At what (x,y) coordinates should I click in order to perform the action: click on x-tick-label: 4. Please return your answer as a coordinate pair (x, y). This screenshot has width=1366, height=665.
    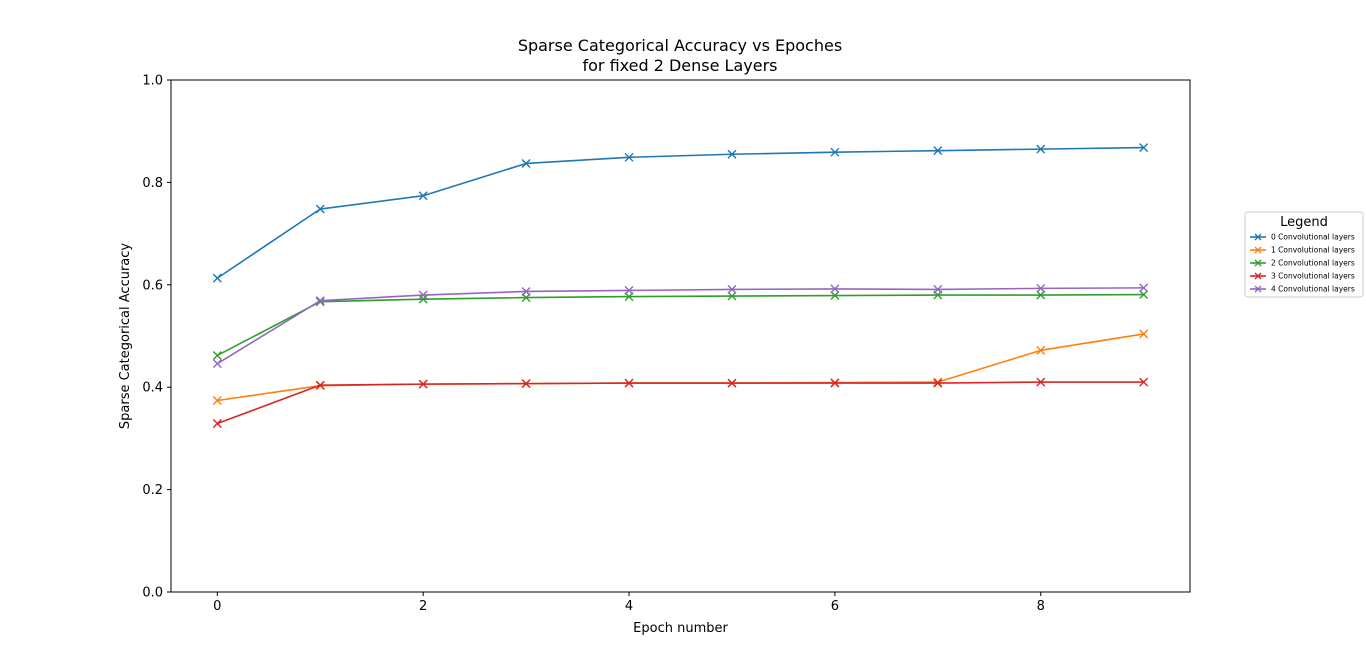
    Looking at the image, I should click on (629, 606).